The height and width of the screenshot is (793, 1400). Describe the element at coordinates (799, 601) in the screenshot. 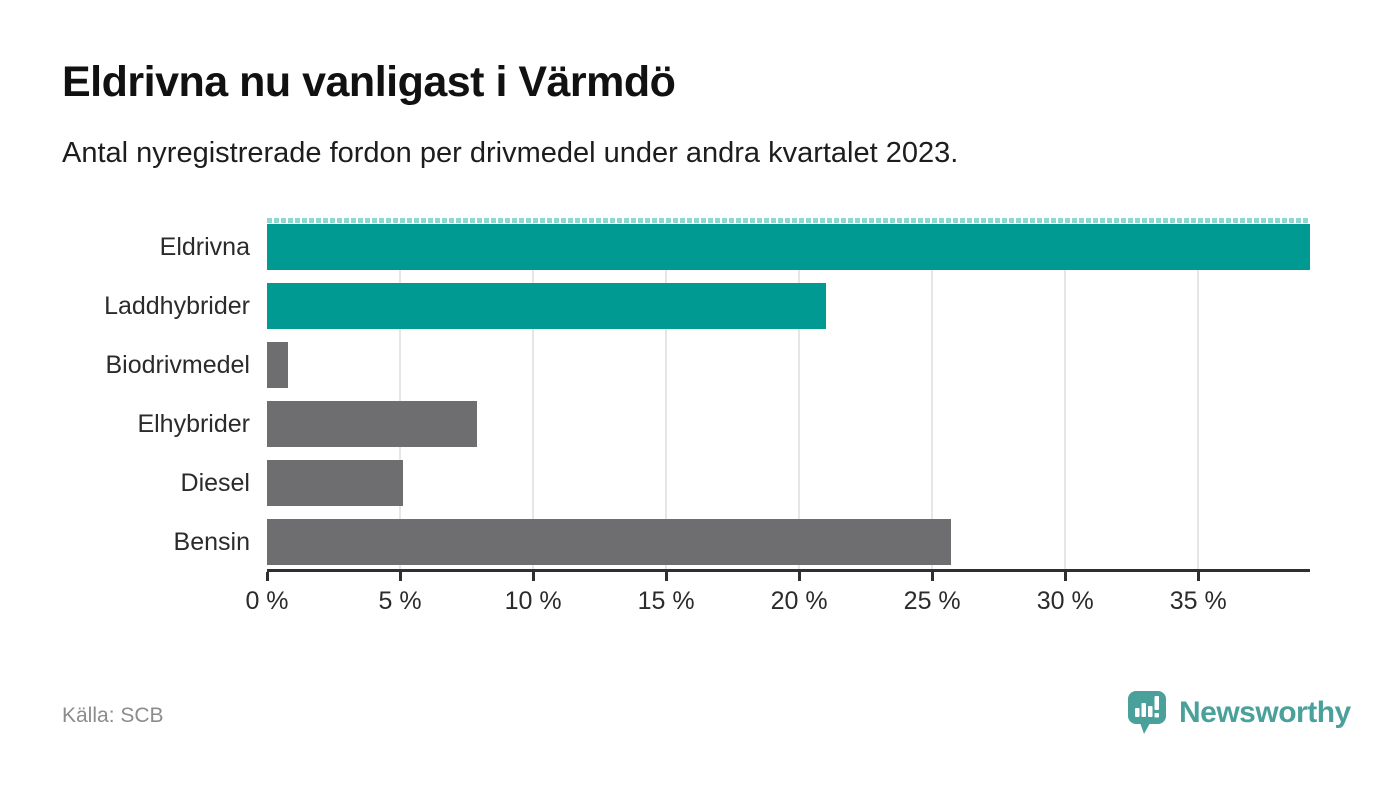

I see `tick-label-20: 20 %` at that location.